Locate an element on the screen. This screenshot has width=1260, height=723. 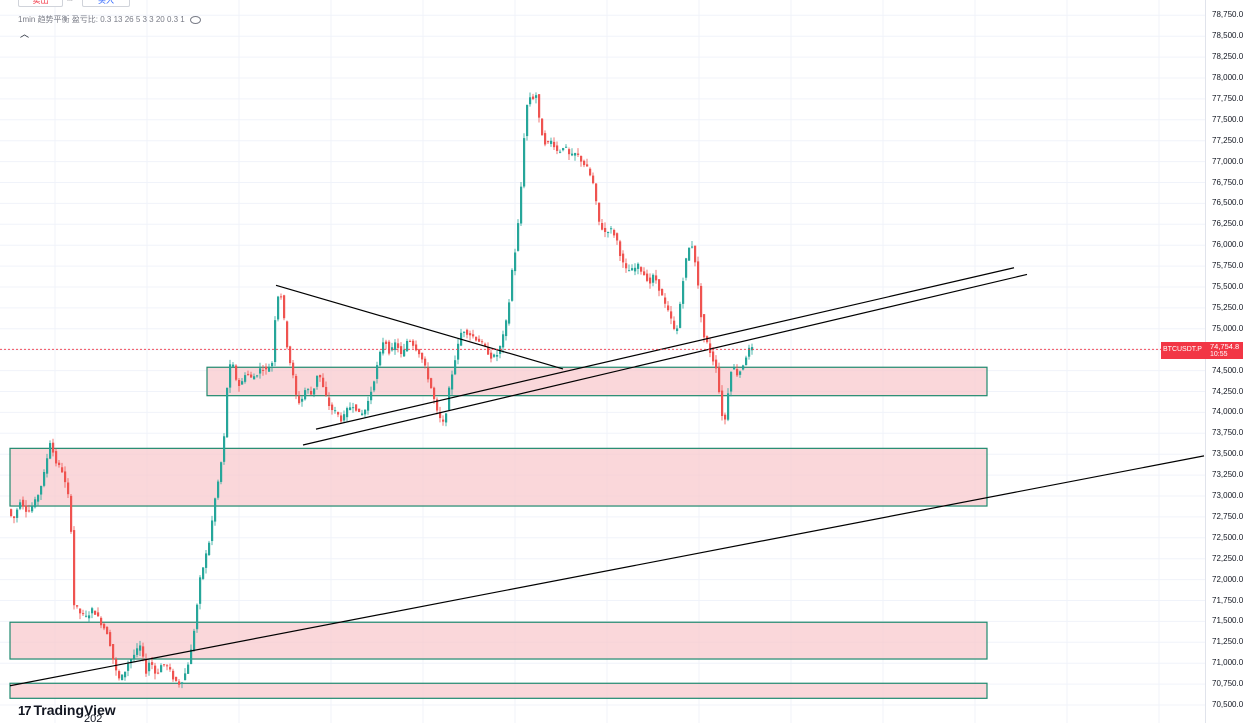
price-tick-label: 75,500.0 is located at coordinates (1228, 286).